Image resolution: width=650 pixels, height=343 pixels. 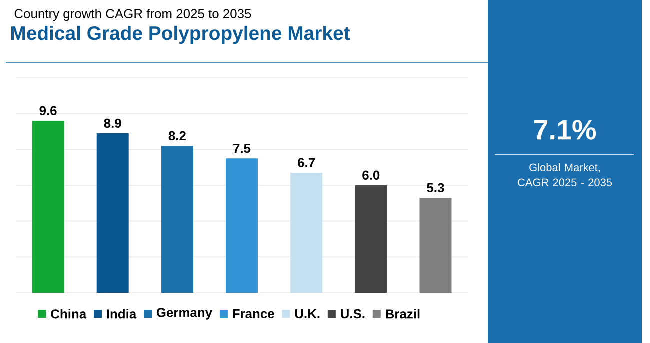 I want to click on x-tick-label: U.S., so click(x=353, y=314).